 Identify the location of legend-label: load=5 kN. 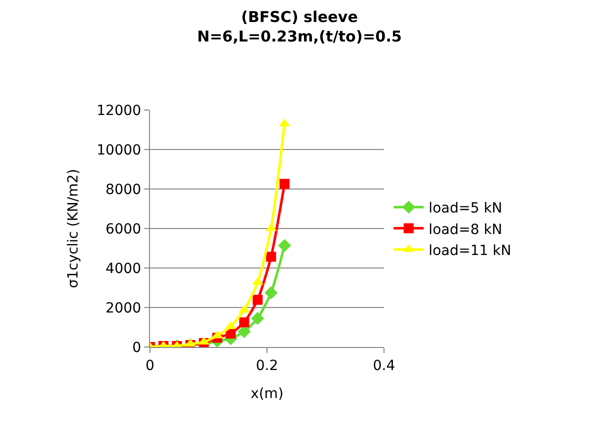
(465, 208).